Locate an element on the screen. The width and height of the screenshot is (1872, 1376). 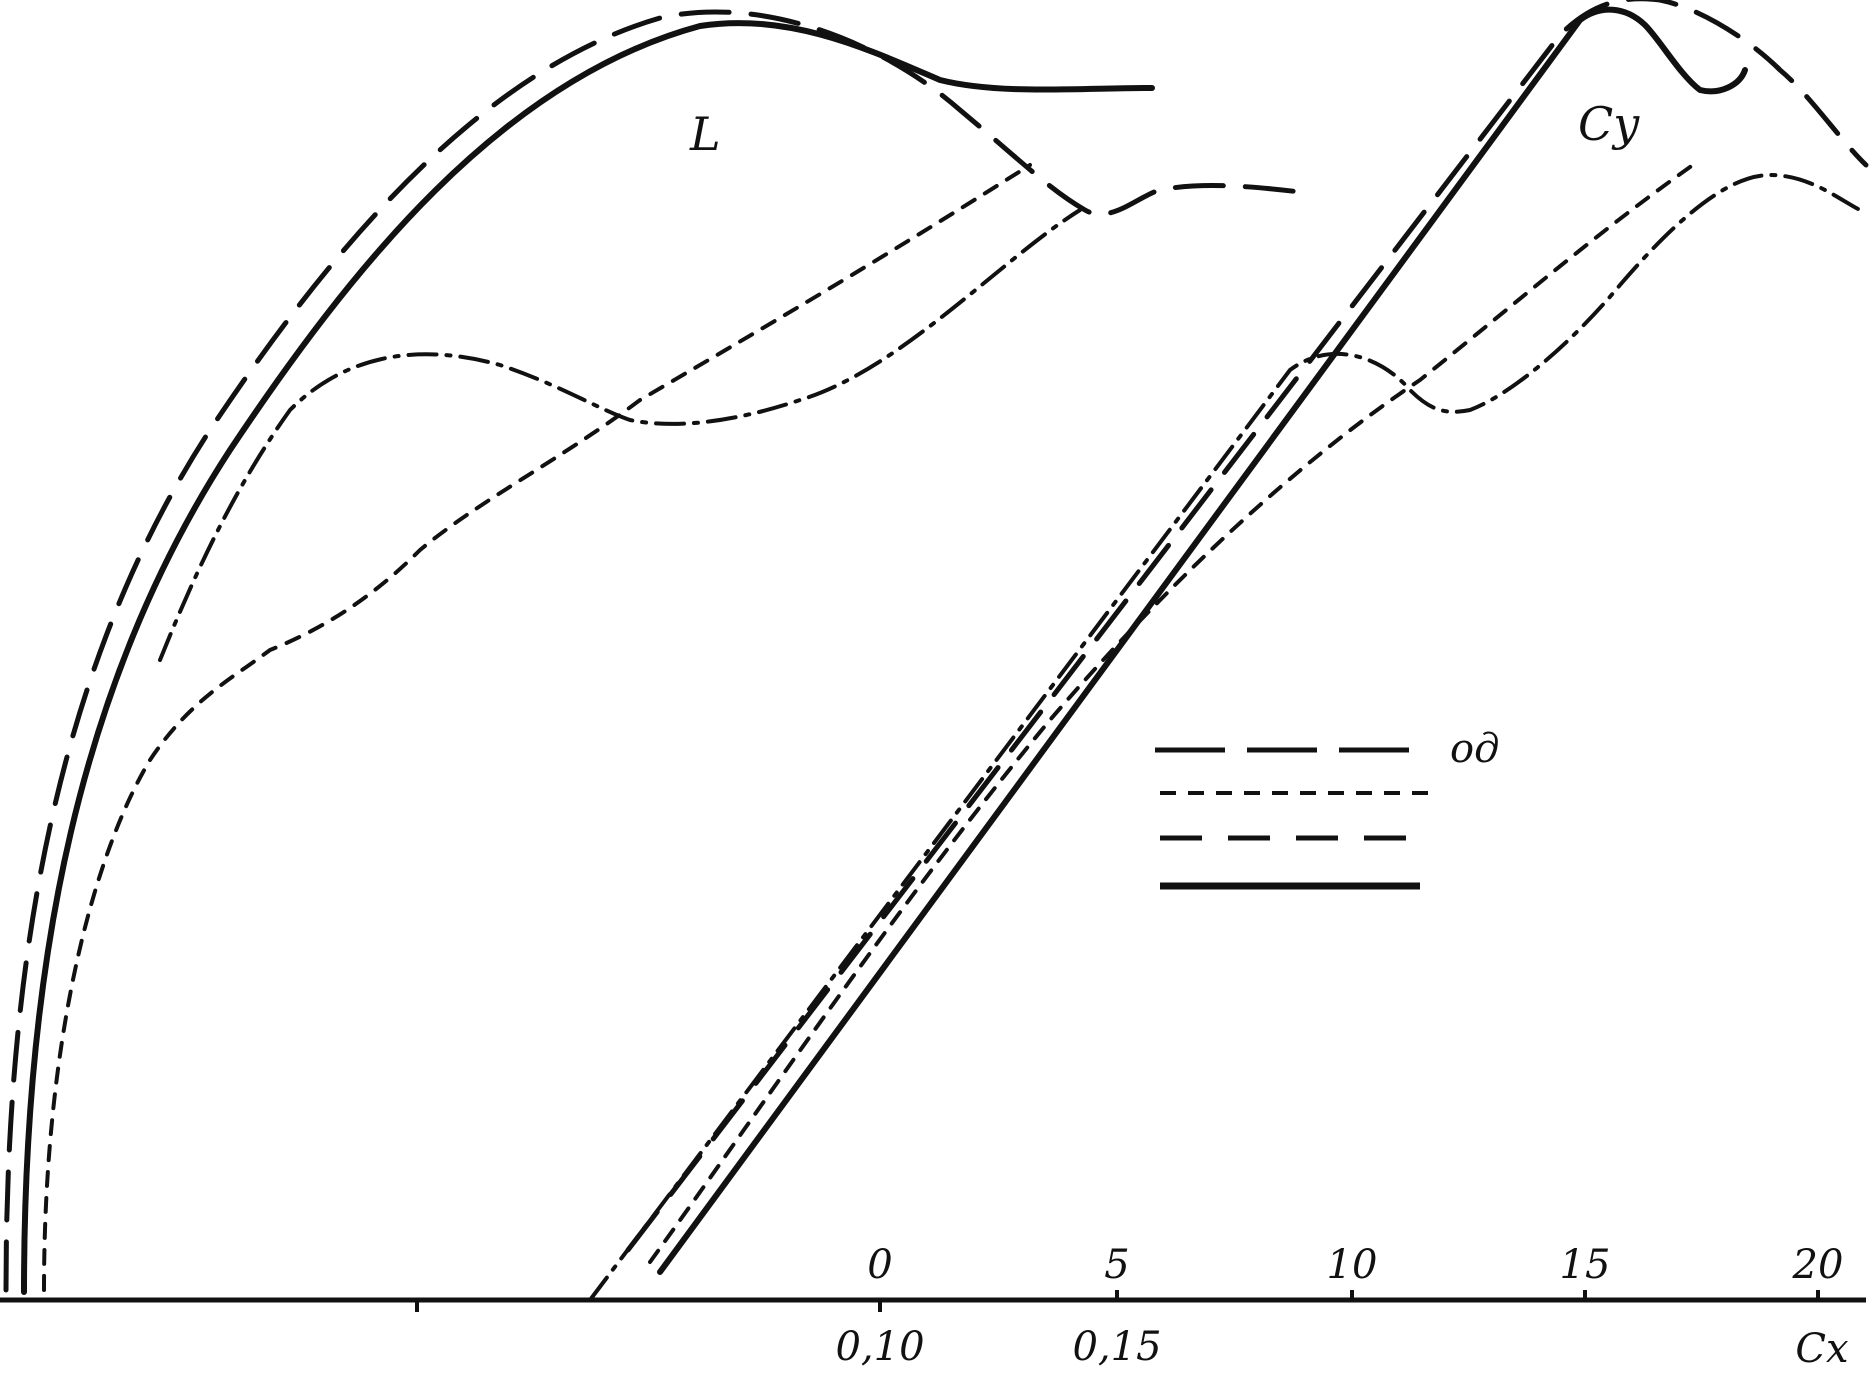
axes is located at coordinates (933, 1301).